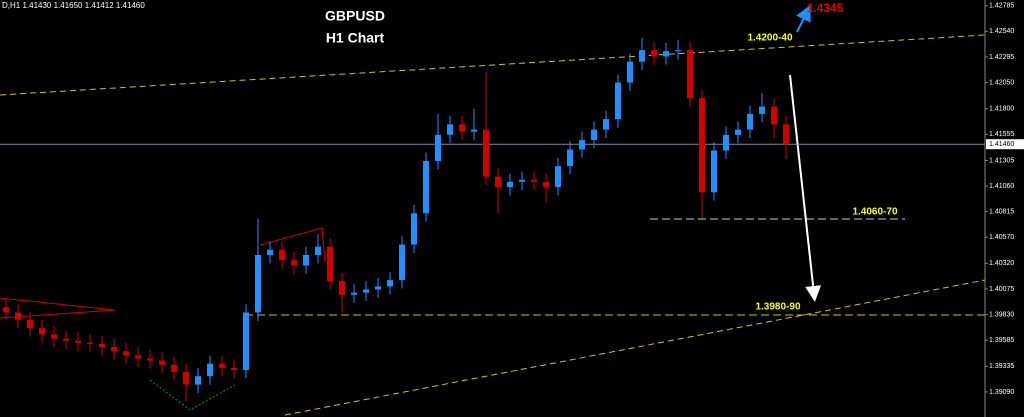  Describe the element at coordinates (825, 8) in the screenshot. I see `target-label: 1.4345` at that location.